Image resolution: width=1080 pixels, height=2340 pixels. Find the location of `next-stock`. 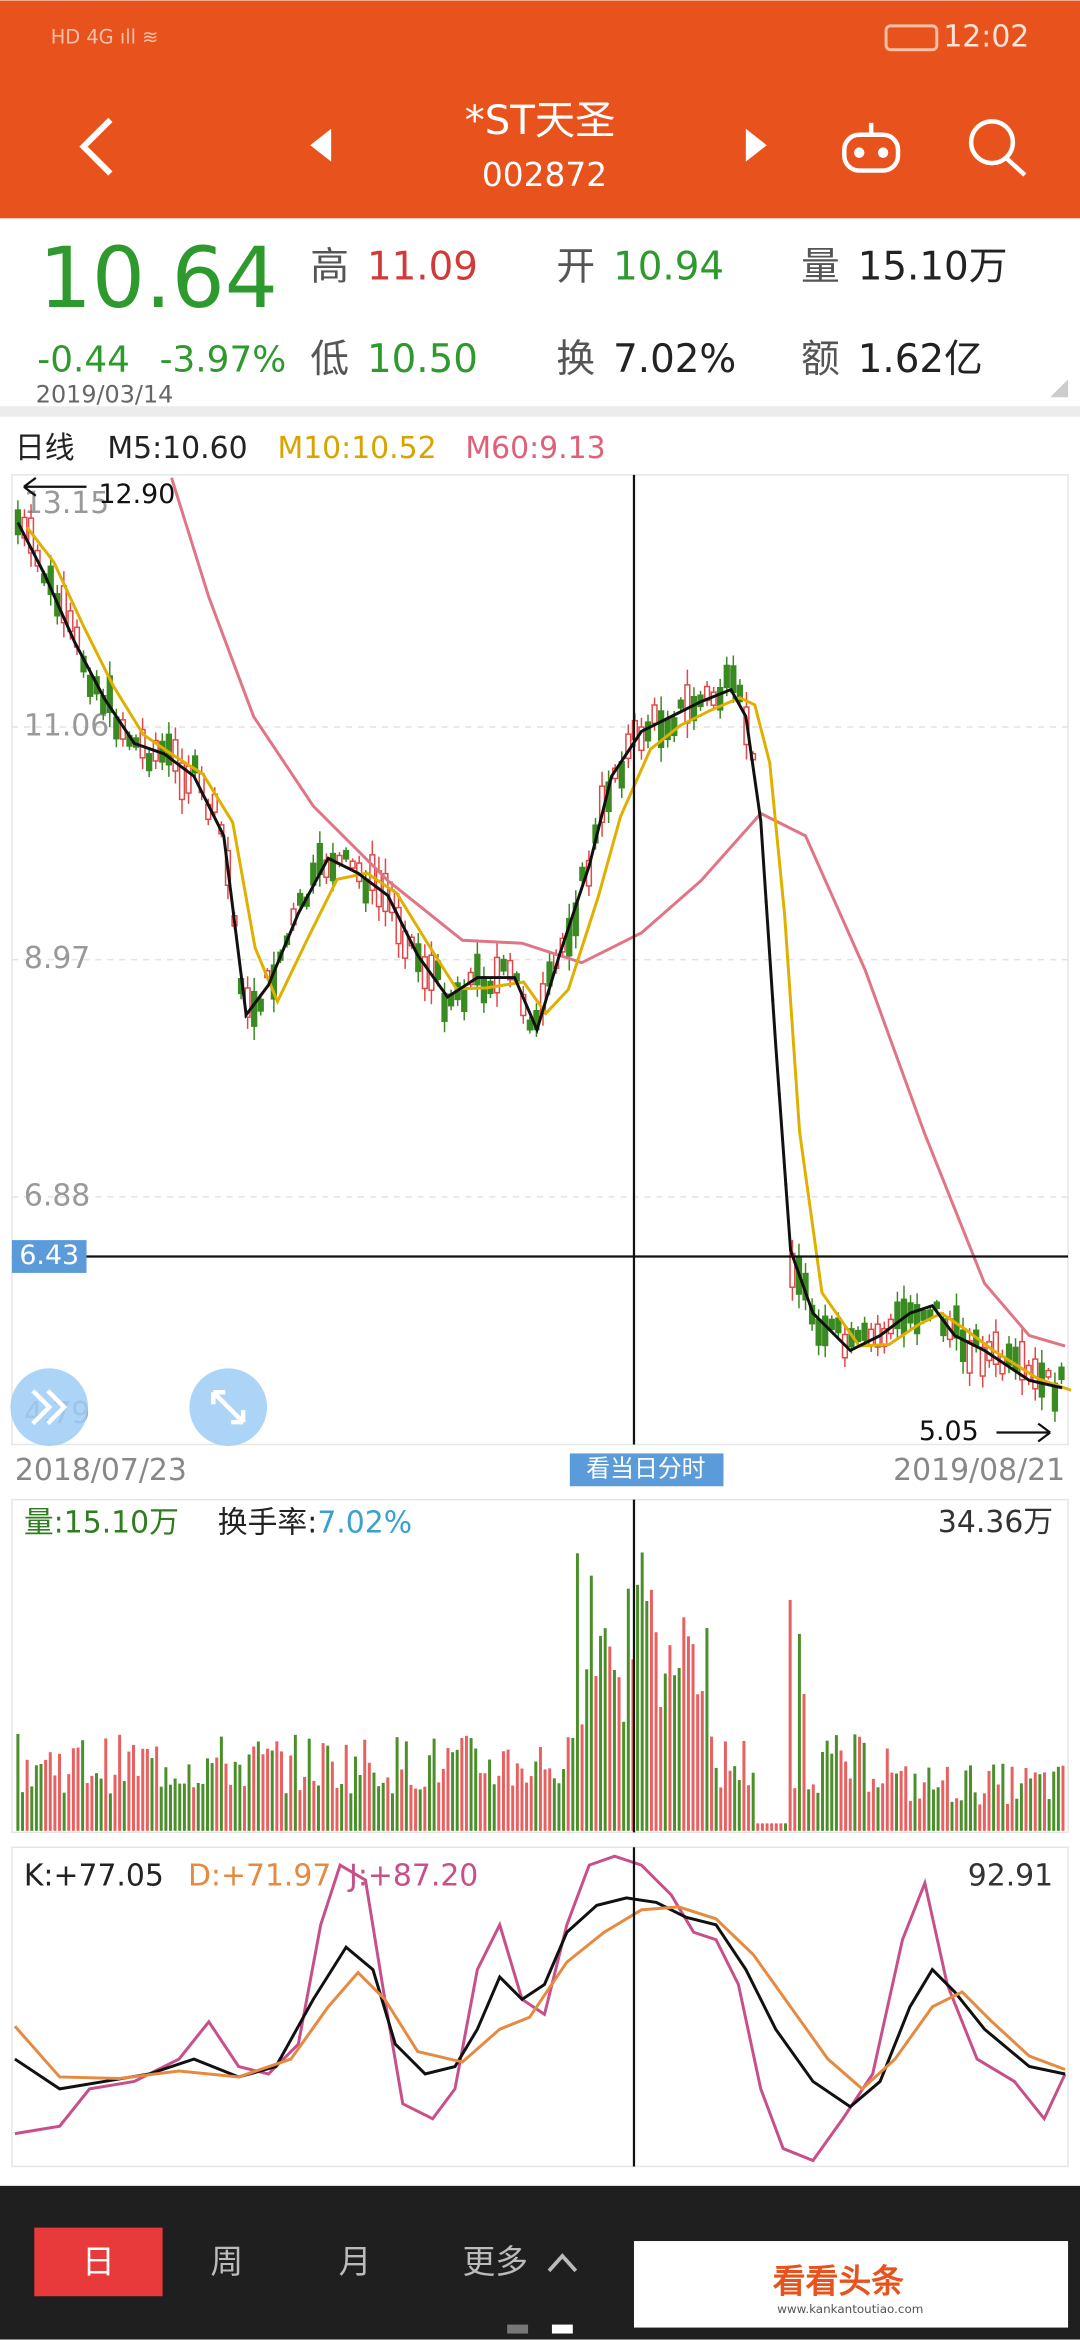

next-stock is located at coordinates (756, 145).